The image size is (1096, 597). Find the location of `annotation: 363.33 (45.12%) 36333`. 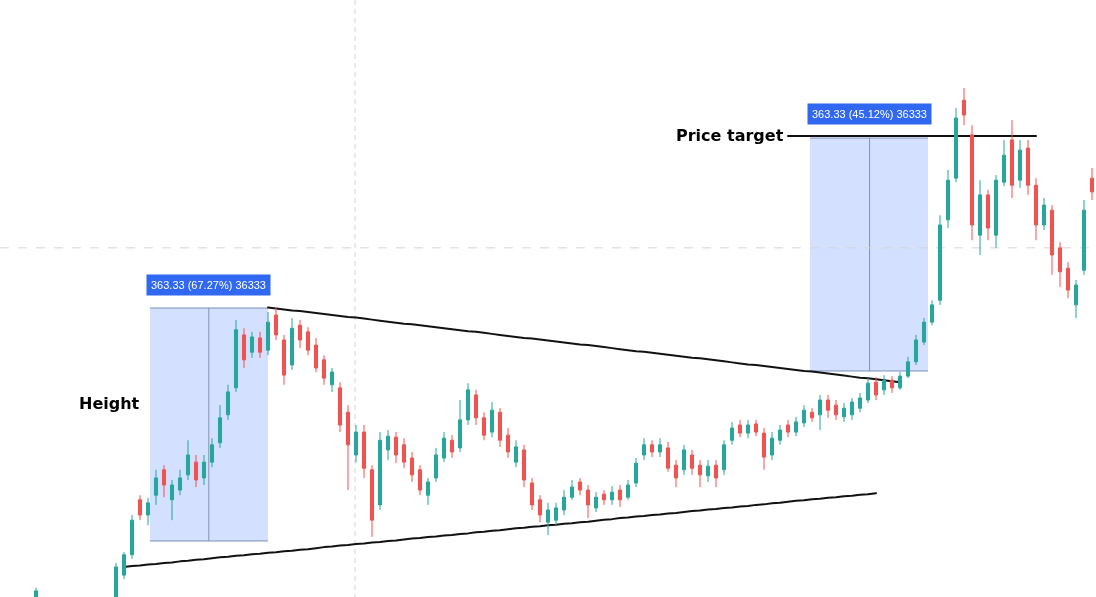

annotation: 363.33 (45.12%) 36333 is located at coordinates (869, 114).